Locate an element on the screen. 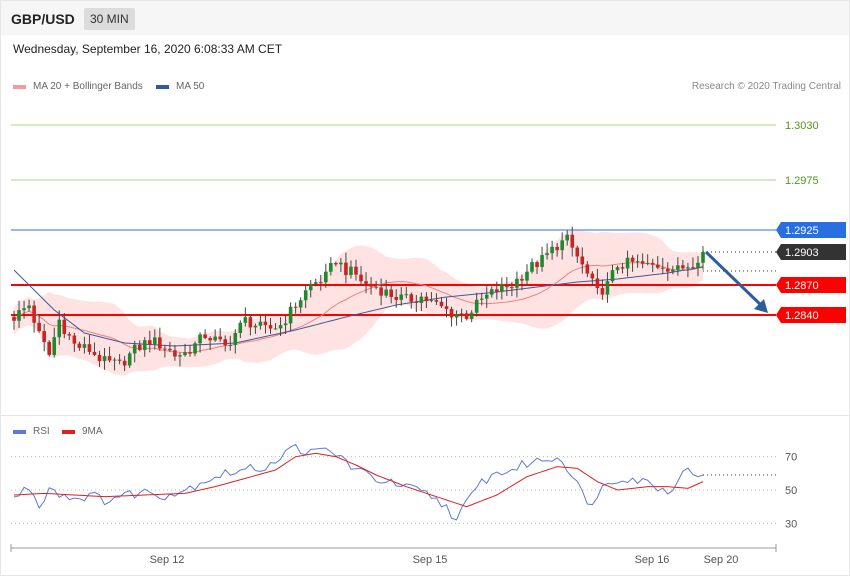 This screenshot has height=576, width=850. level-label-support: 1.2870 is located at coordinates (802, 286).